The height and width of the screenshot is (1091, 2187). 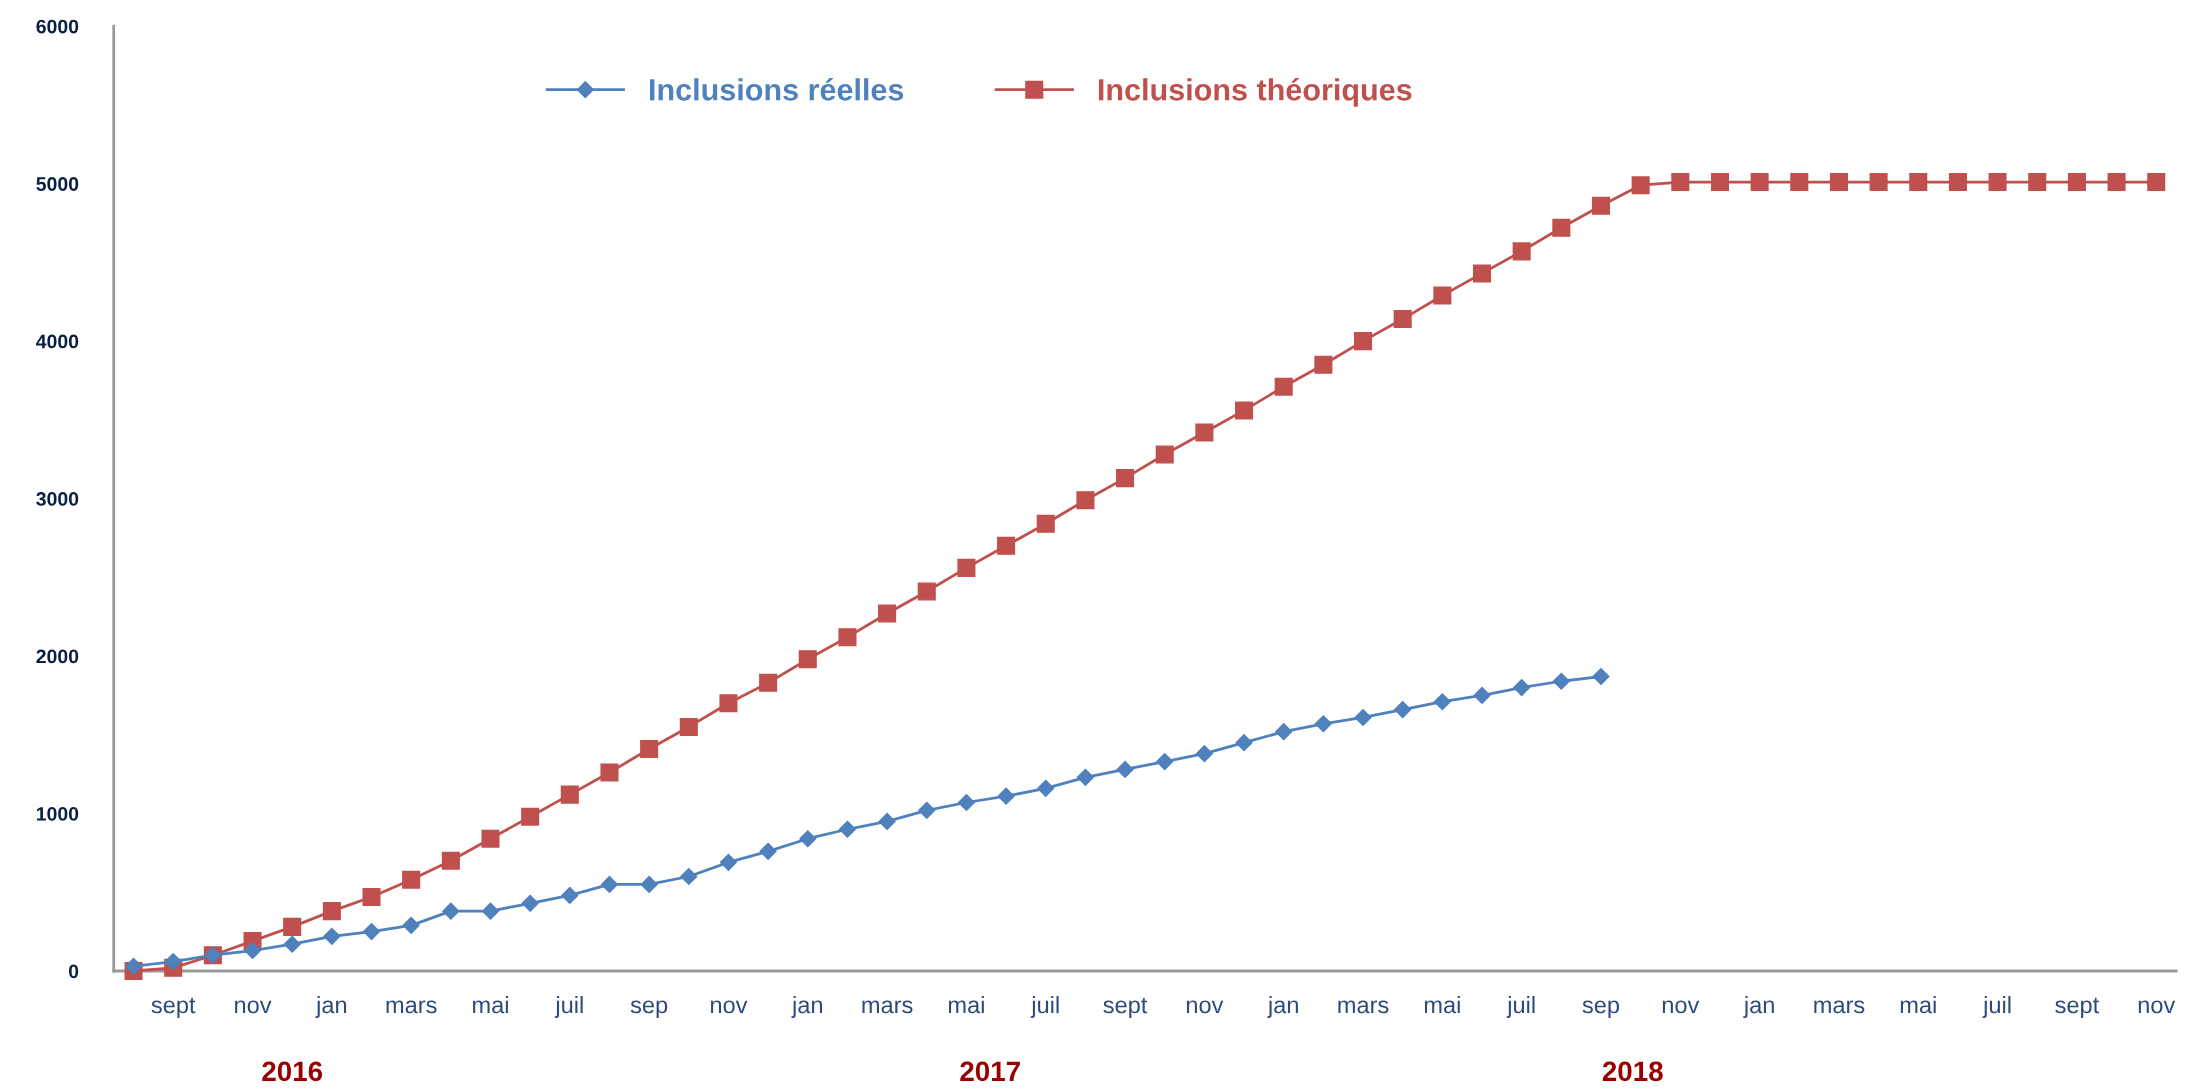 What do you see at coordinates (292, 1071) in the screenshot?
I see `text: 2016` at bounding box center [292, 1071].